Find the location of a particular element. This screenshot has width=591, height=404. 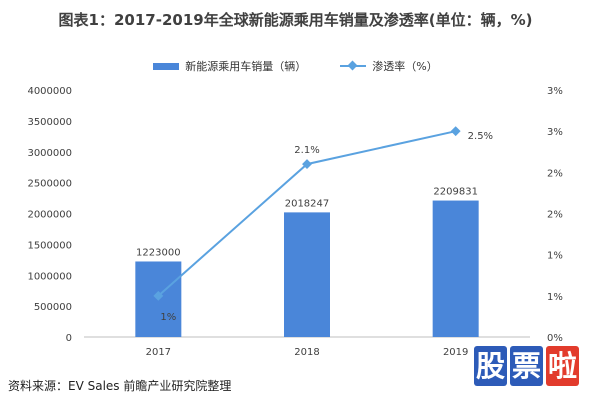

y-left-tick-label: 2500000 is located at coordinates (49, 184).